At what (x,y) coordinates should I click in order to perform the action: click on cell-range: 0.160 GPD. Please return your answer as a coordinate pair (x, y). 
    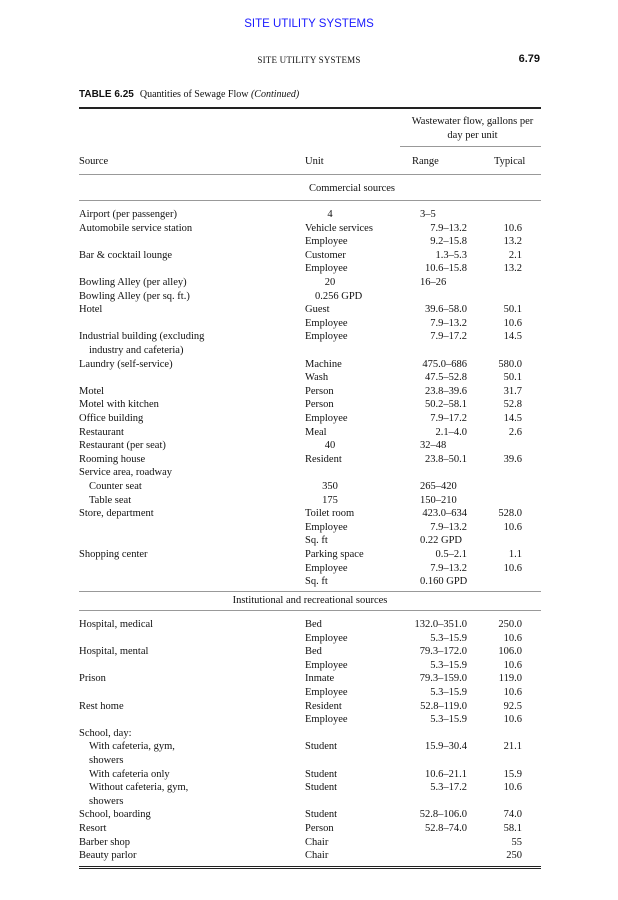
    Looking at the image, I should click on (444, 582).